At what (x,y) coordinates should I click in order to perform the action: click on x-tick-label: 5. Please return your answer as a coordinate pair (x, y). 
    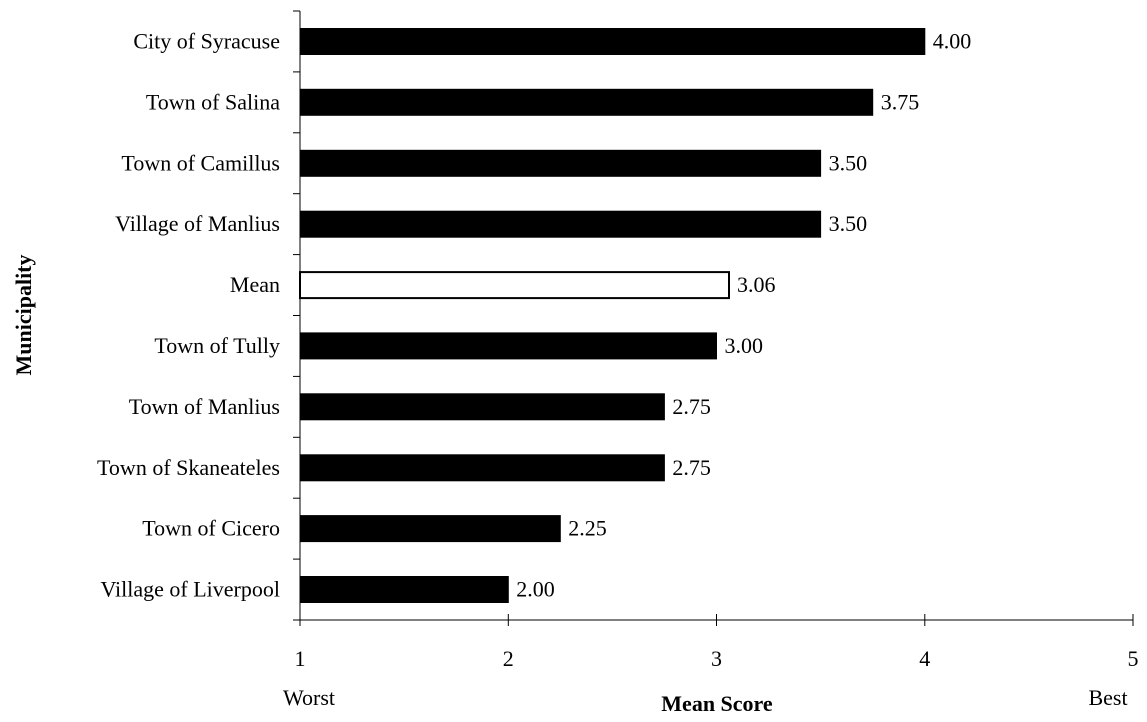
    Looking at the image, I should click on (1133, 658).